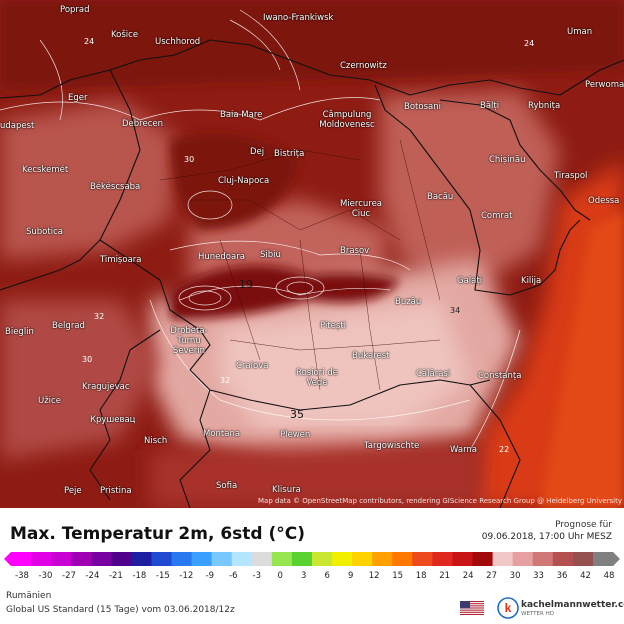  I want to click on city-label: Debrecen, so click(142, 124).